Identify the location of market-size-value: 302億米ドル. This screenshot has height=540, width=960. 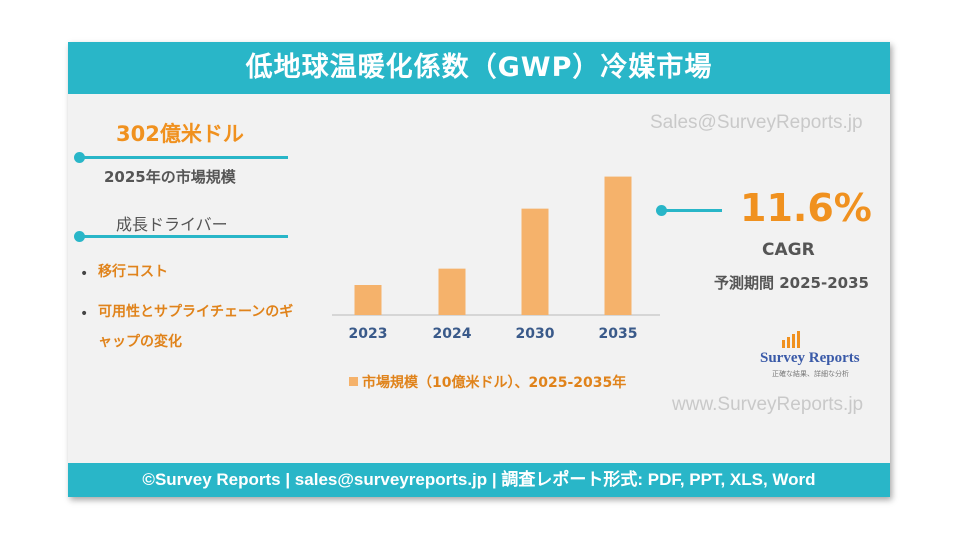
(180, 134).